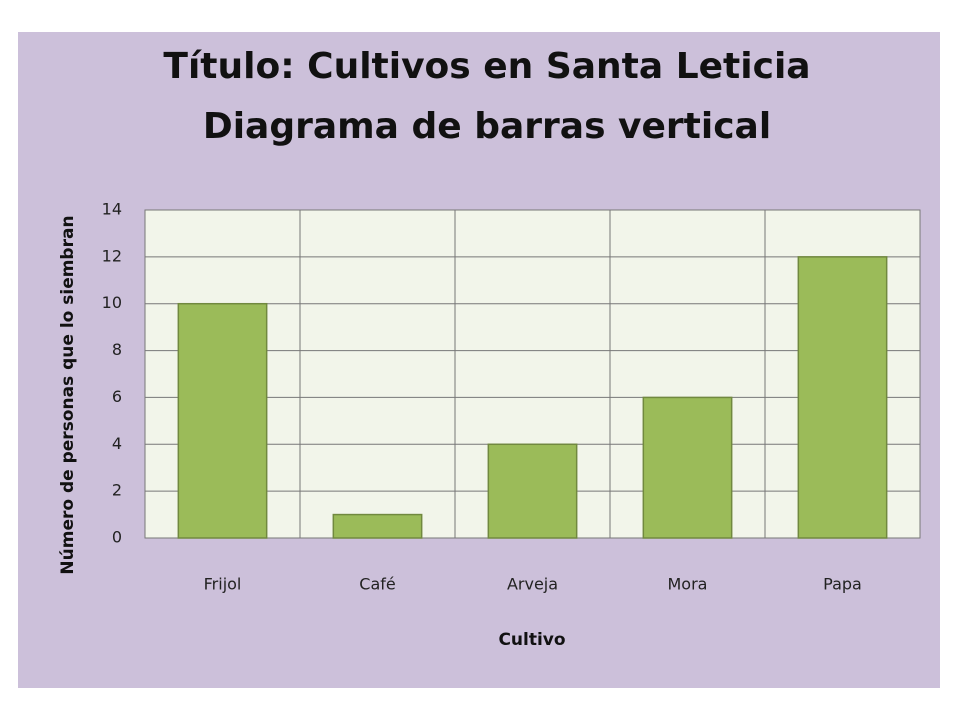 The height and width of the screenshot is (720, 960). What do you see at coordinates (117, 443) in the screenshot?
I see `y-tick-label: 4` at bounding box center [117, 443].